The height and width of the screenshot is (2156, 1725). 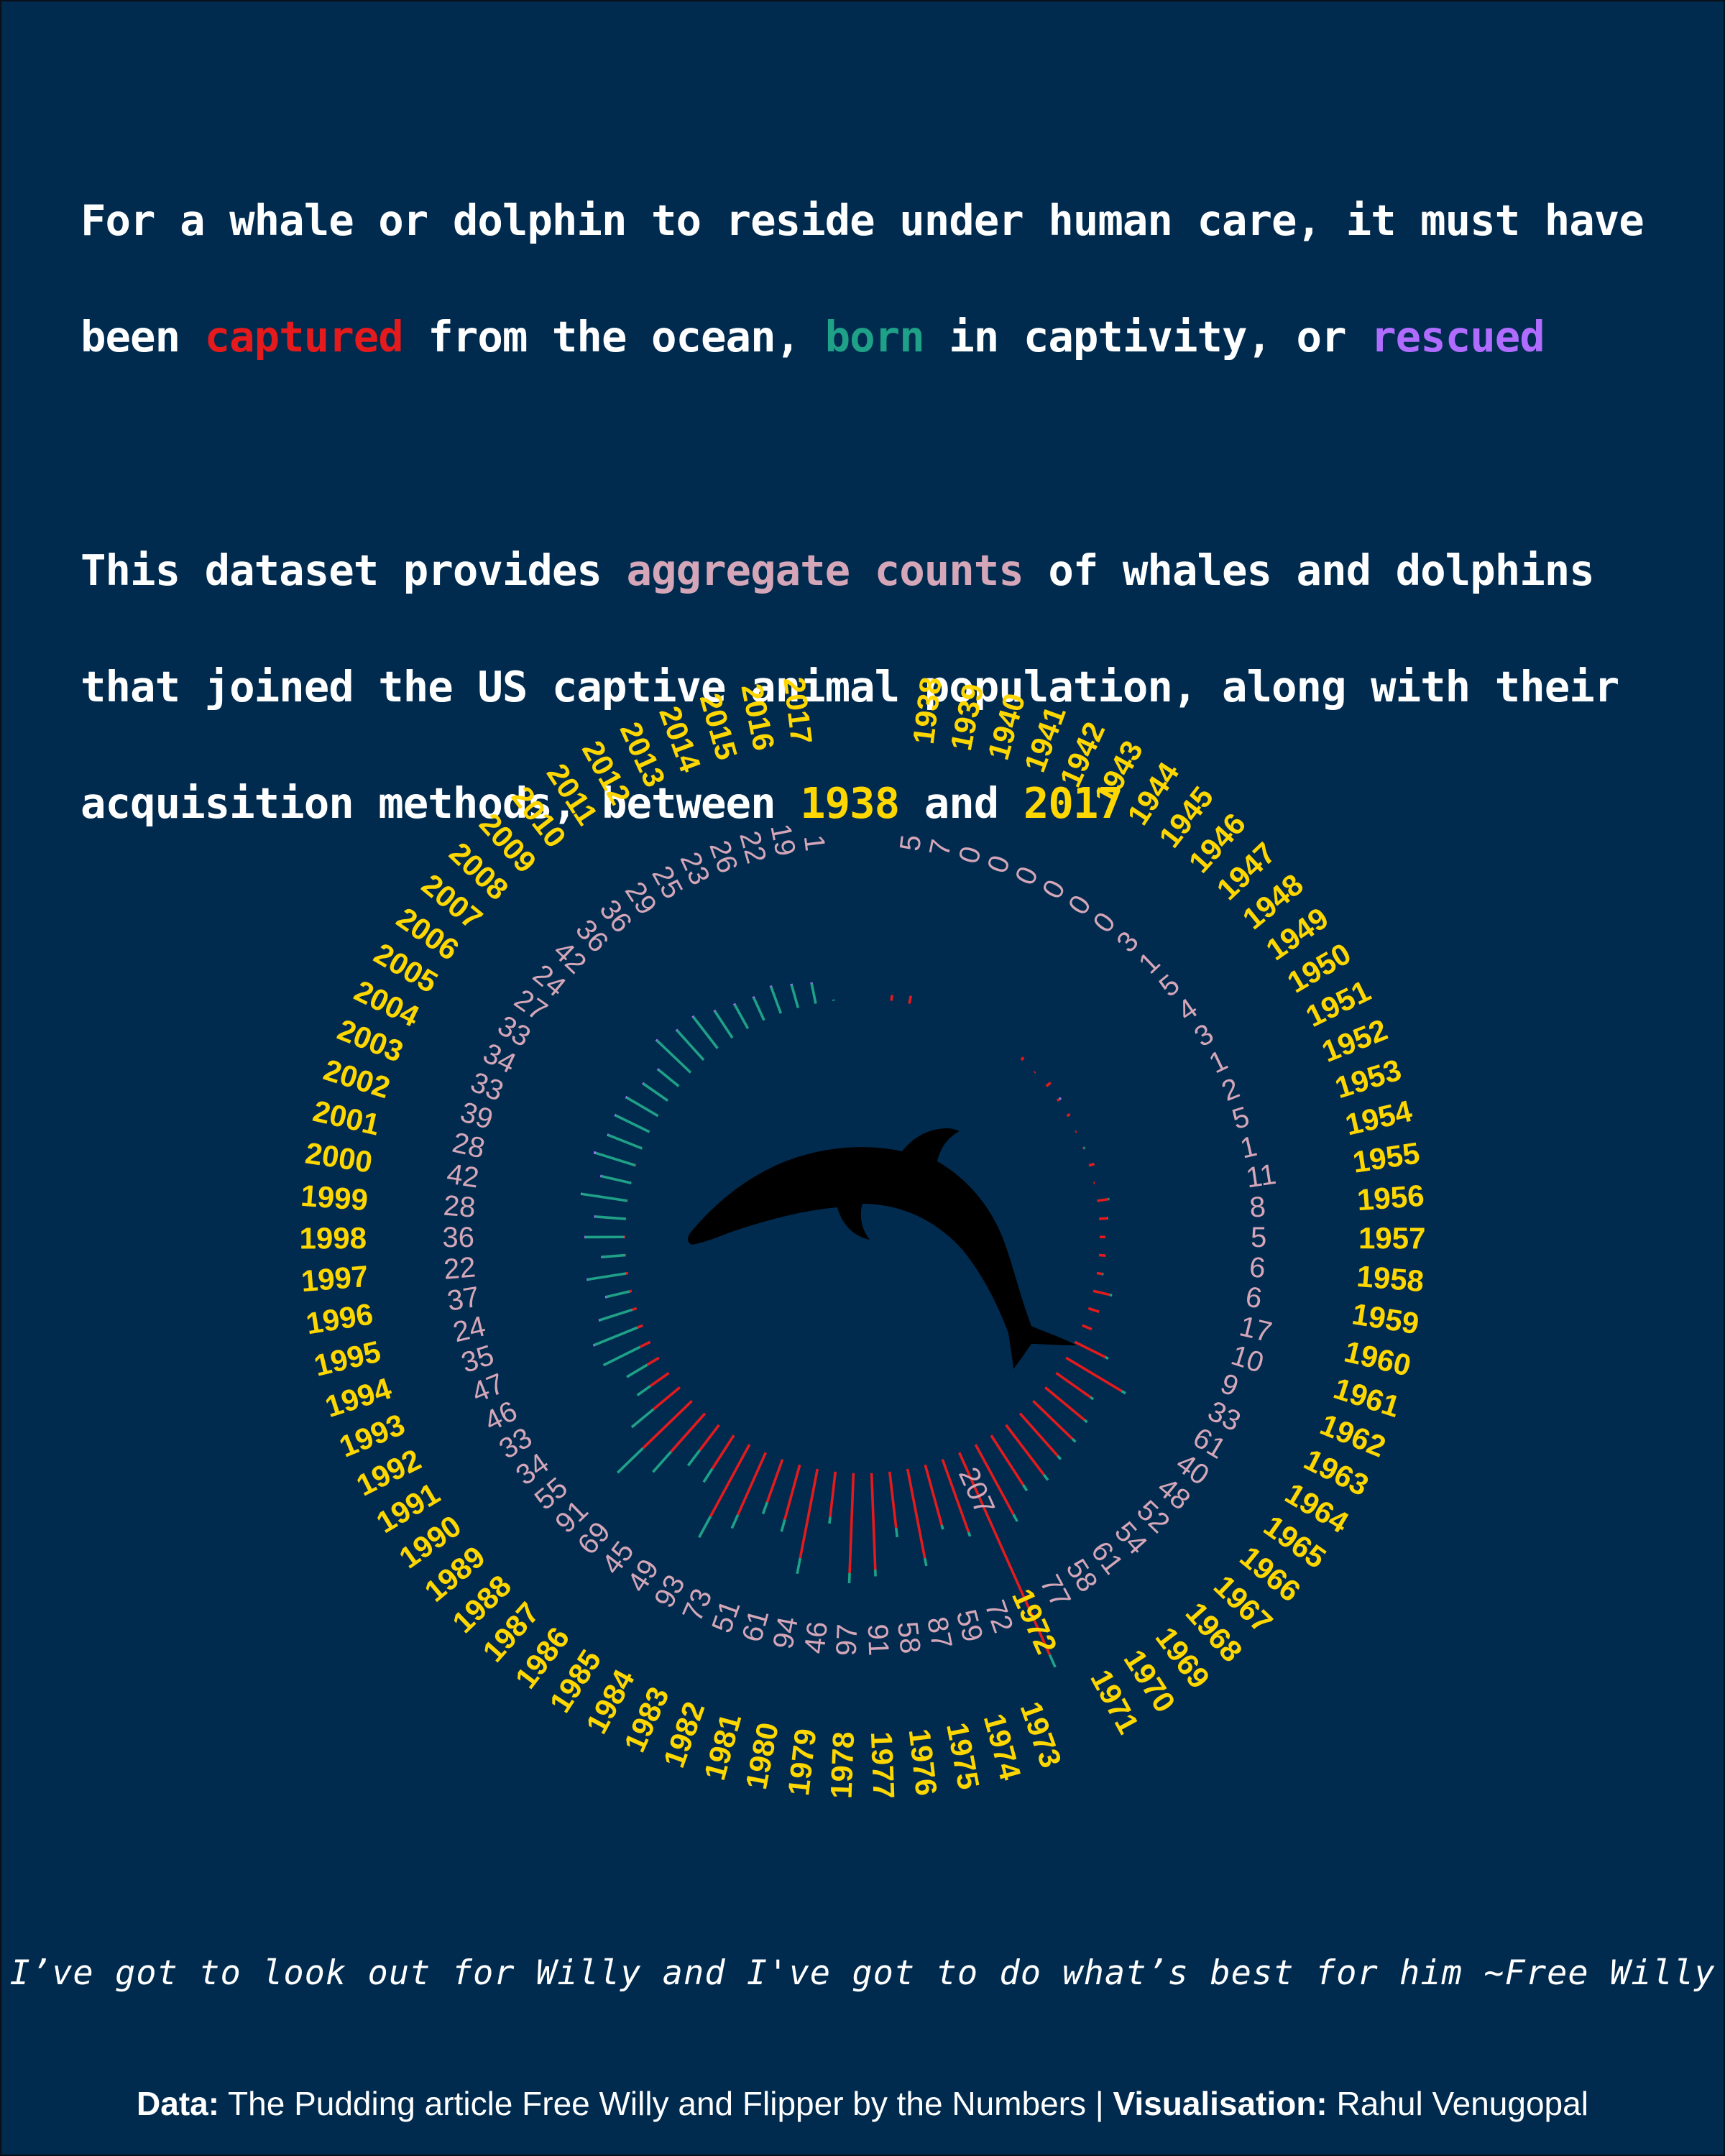 What do you see at coordinates (637, 1370) in the screenshot?
I see `bar-segment-born-1991` at bounding box center [637, 1370].